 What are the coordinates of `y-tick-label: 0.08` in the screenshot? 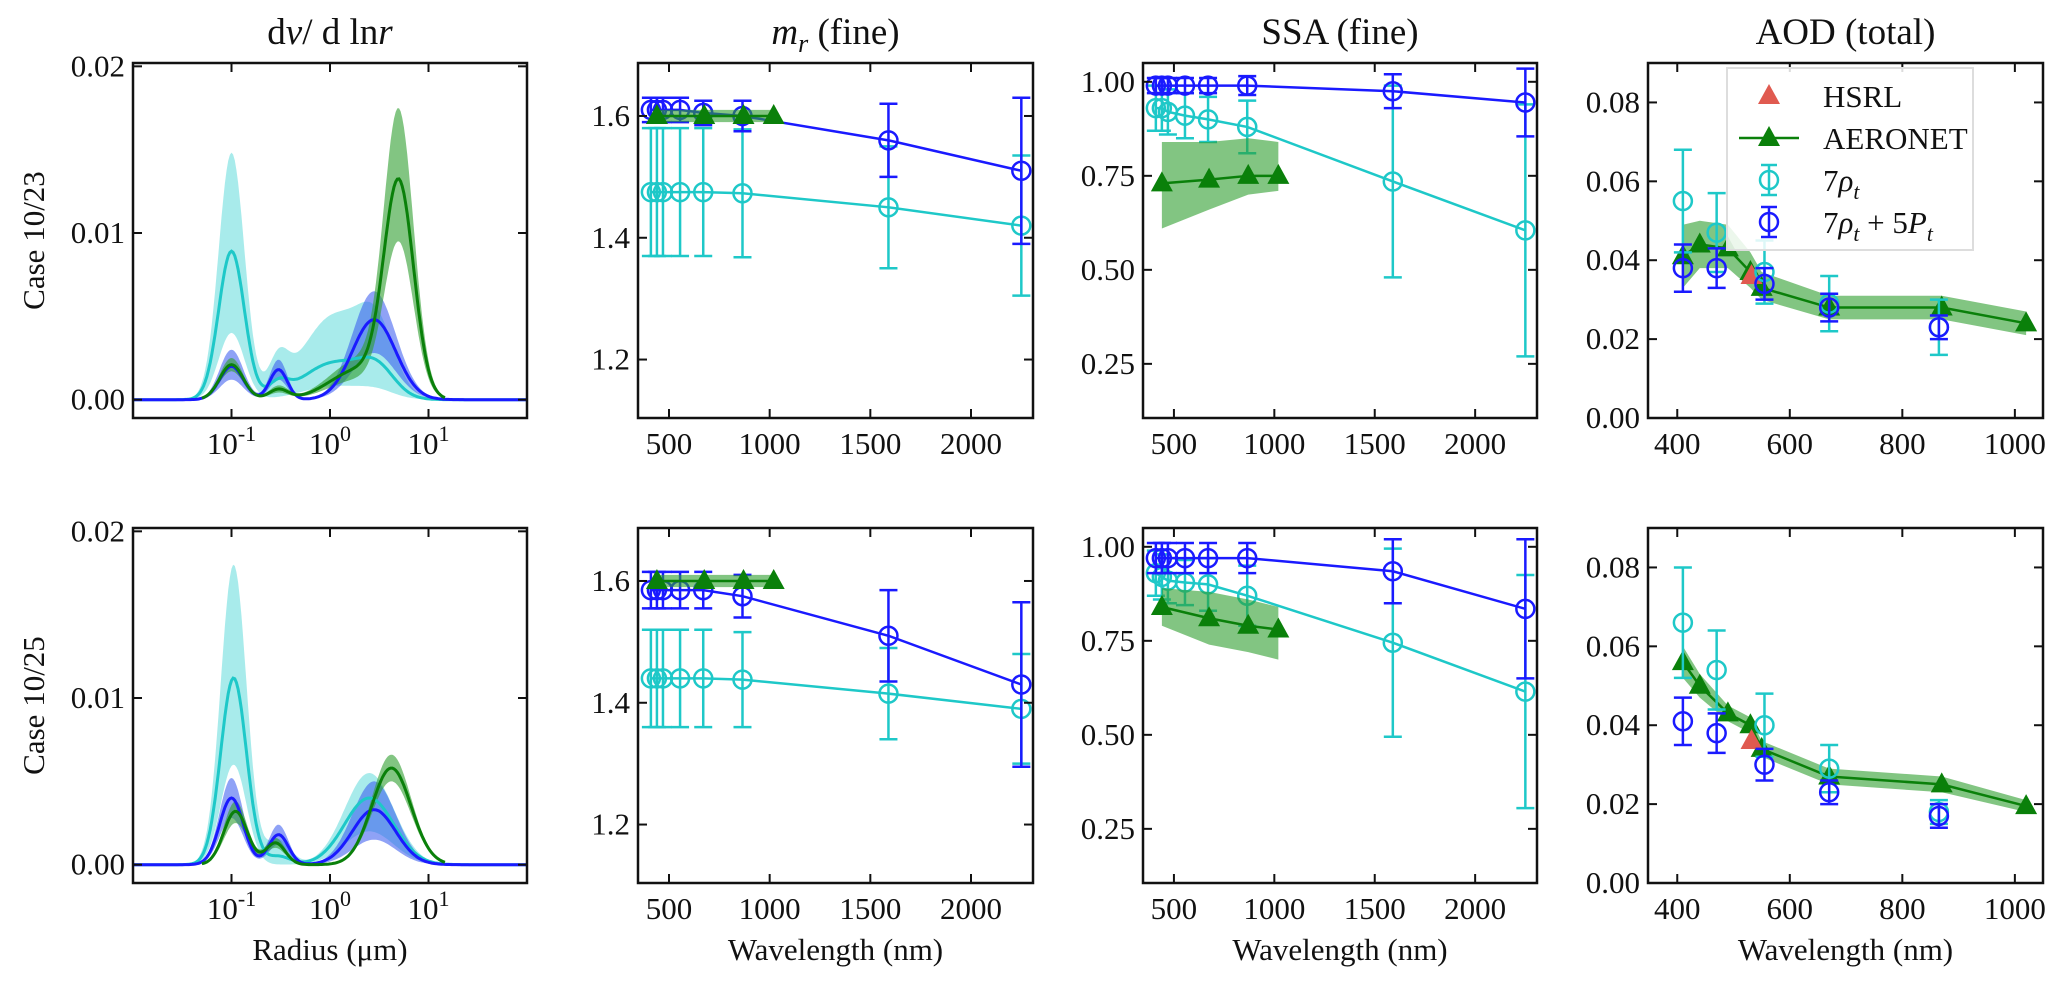 It's located at (1613, 566).